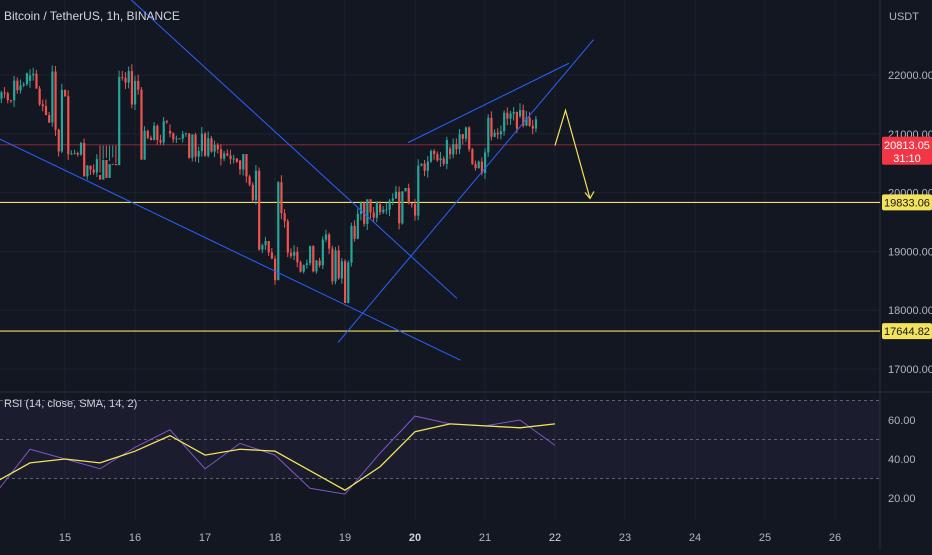 The width and height of the screenshot is (932, 555). I want to click on y-tick-label: 19000.00, so click(910, 252).